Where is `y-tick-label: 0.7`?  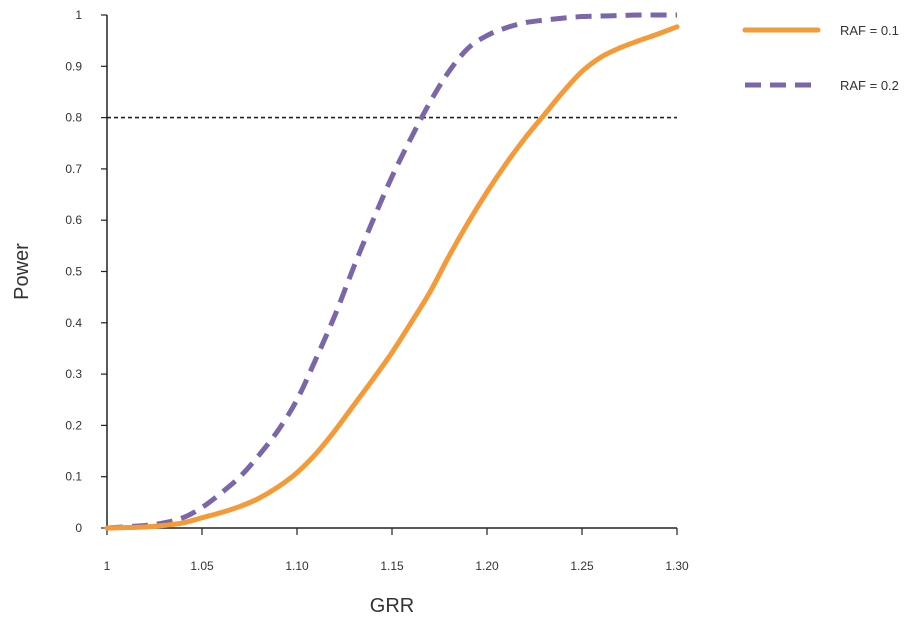 y-tick-label: 0.7 is located at coordinates (73, 169).